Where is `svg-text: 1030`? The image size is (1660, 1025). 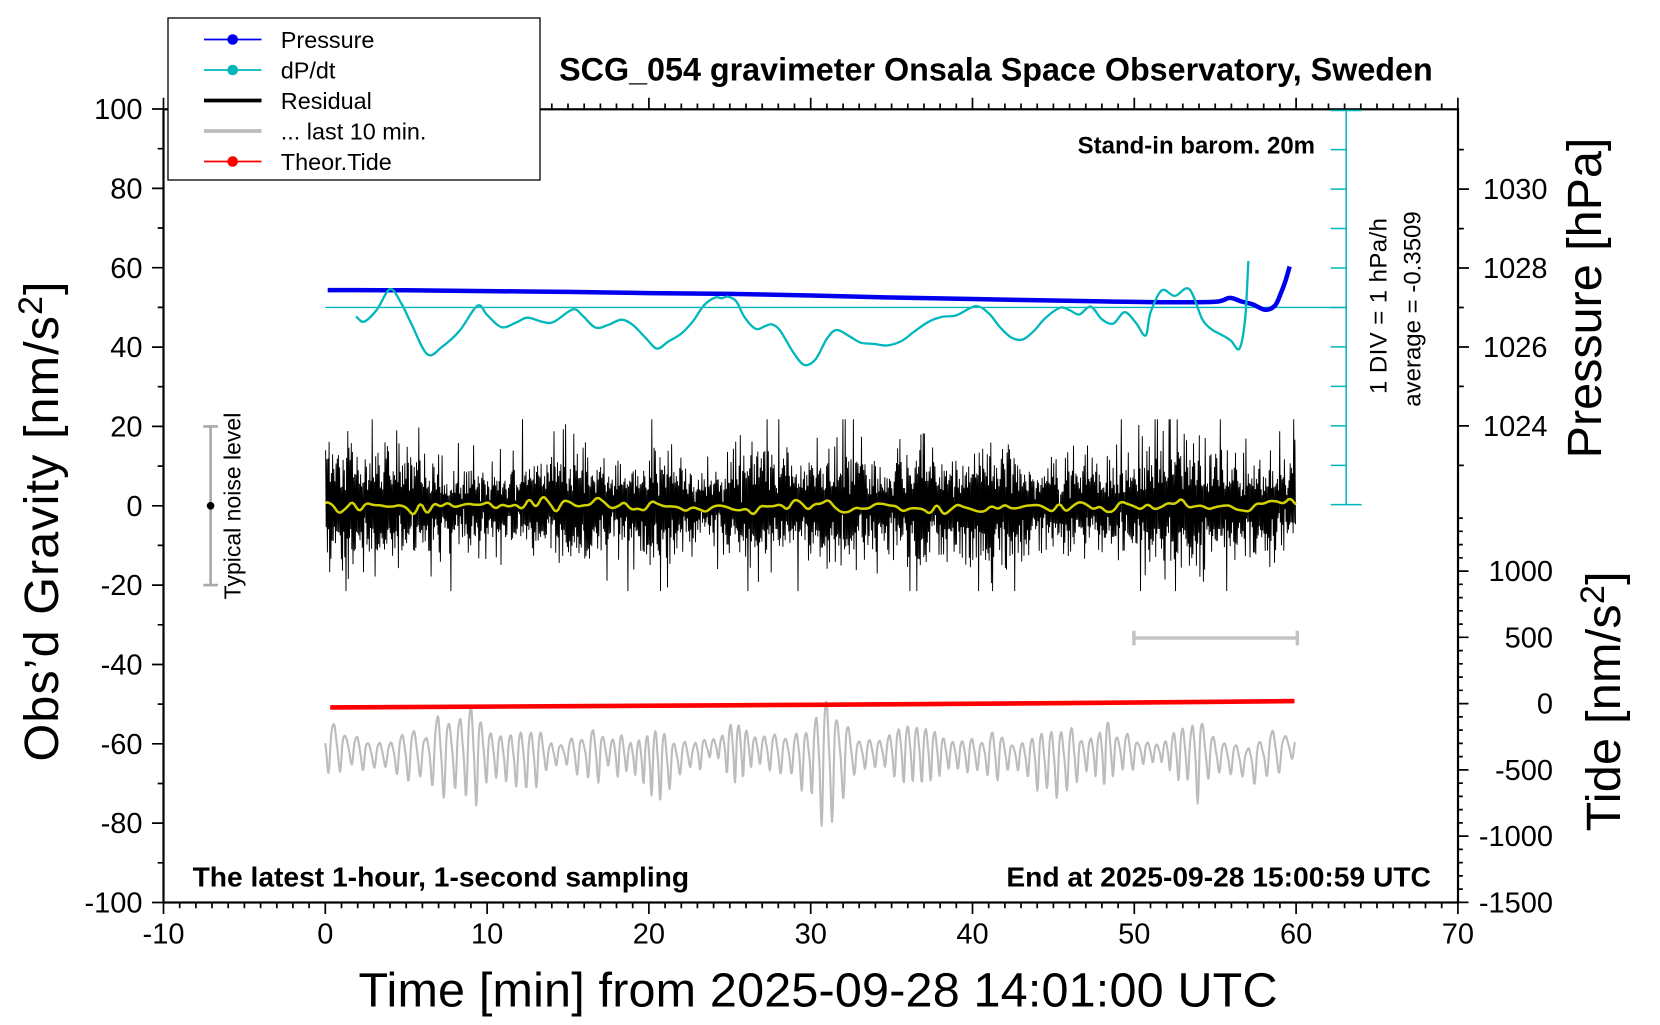 svg-text: 1030 is located at coordinates (1515, 190).